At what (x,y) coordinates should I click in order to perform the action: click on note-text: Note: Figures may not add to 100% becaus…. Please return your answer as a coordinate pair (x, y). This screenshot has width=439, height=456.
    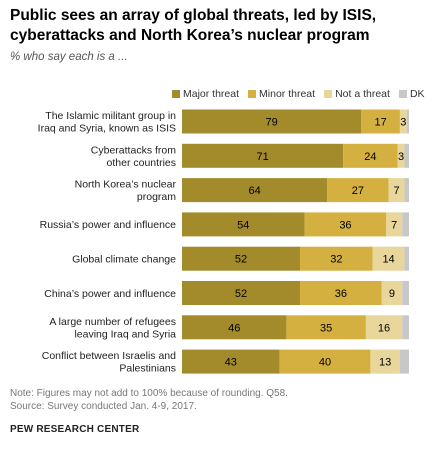
    Looking at the image, I should click on (149, 393).